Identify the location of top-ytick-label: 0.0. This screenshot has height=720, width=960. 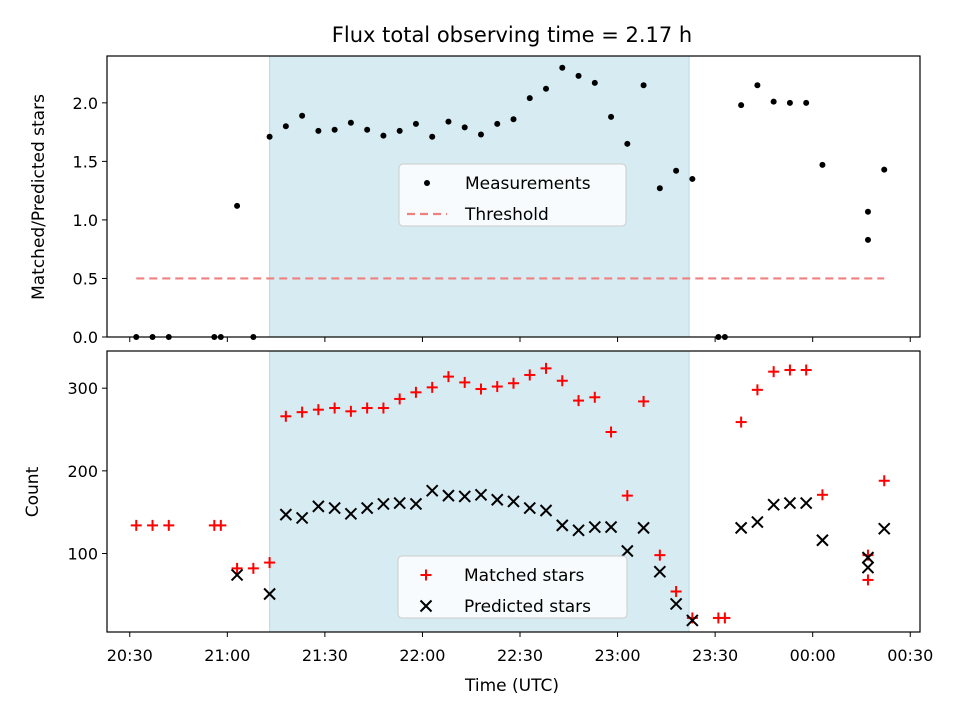
(85, 337).